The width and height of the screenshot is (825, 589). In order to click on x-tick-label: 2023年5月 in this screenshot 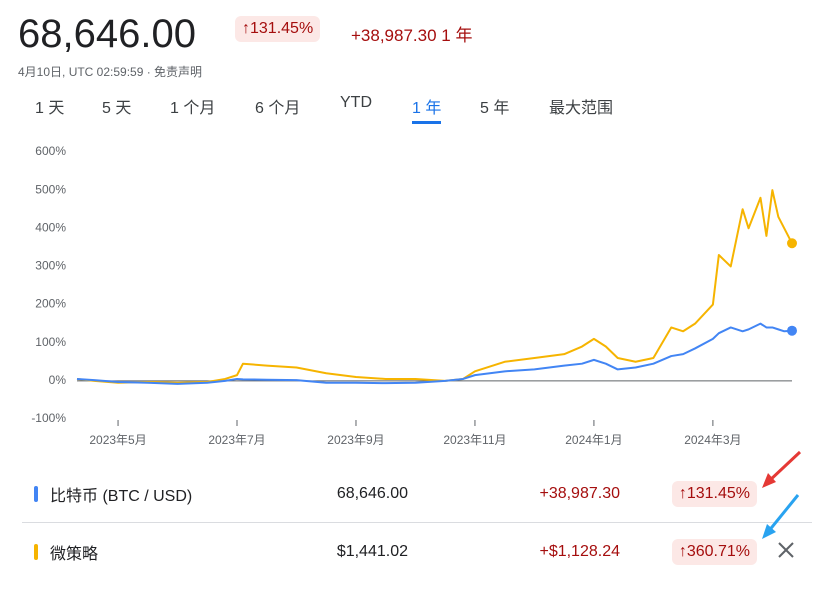, I will do `click(117, 440)`.